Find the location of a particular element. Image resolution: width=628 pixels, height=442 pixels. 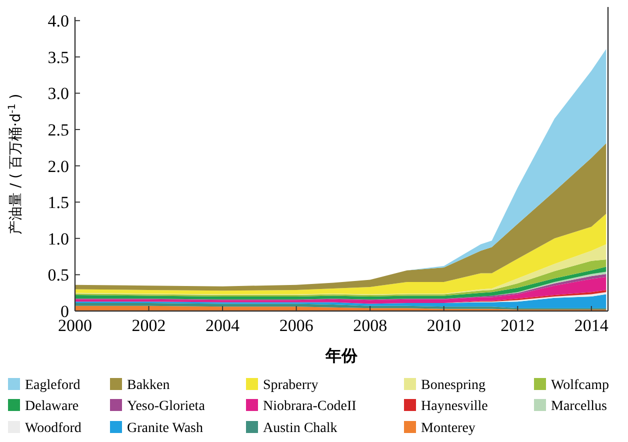

y-tick-label: 1.0 is located at coordinates (58, 238).